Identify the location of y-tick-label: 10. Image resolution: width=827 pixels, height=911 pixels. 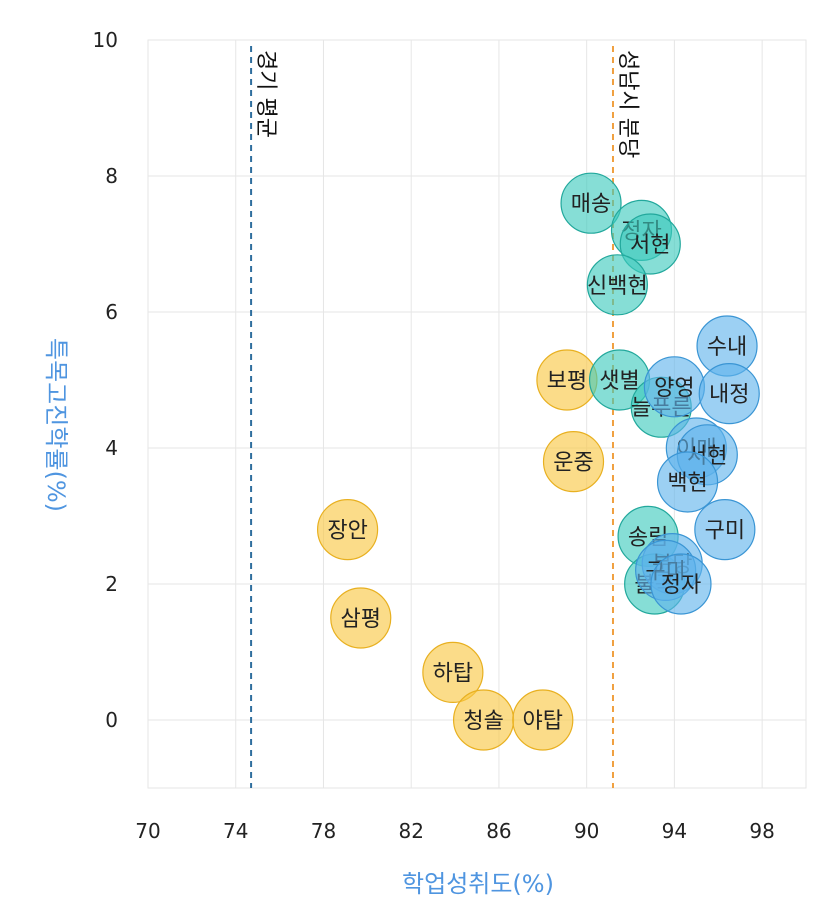
(105, 40).